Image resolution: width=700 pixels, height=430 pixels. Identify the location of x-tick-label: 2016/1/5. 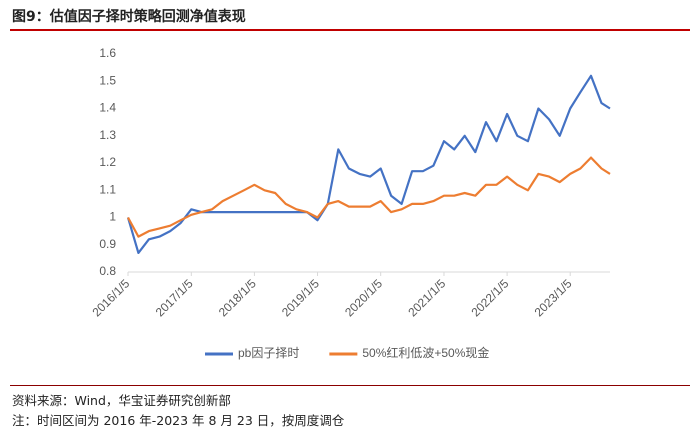
(110, 297).